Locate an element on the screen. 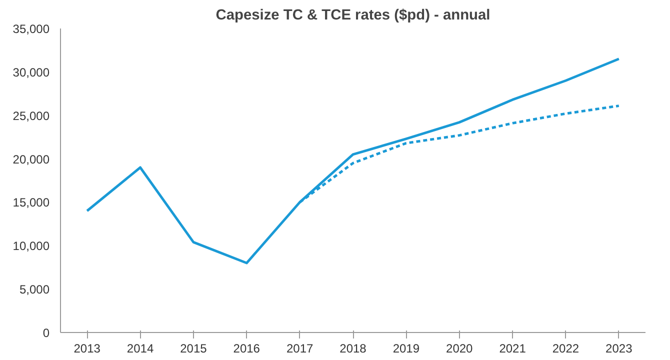 The height and width of the screenshot is (360, 670). x-tick-label: 2023 is located at coordinates (619, 349).